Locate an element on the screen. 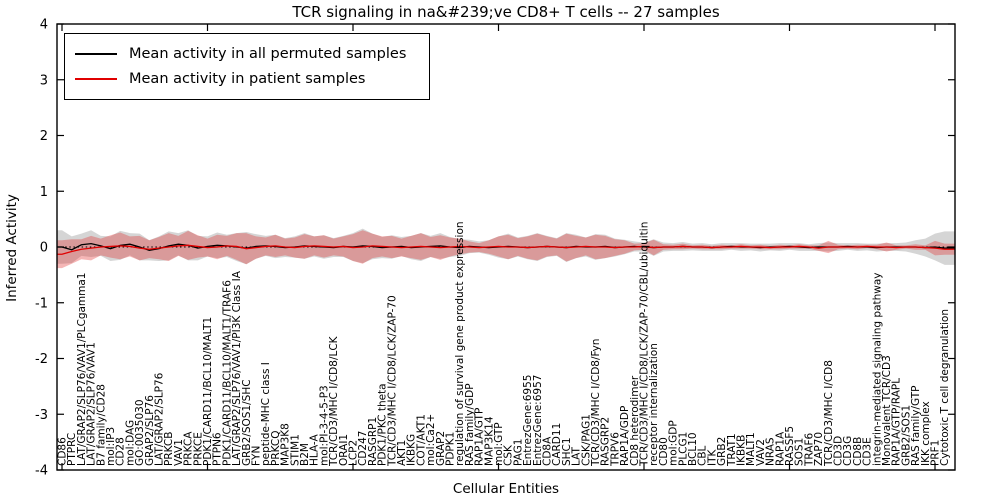 The width and height of the screenshot is (1000, 500). x-category-label: mol:DAG is located at coordinates (130, 443).